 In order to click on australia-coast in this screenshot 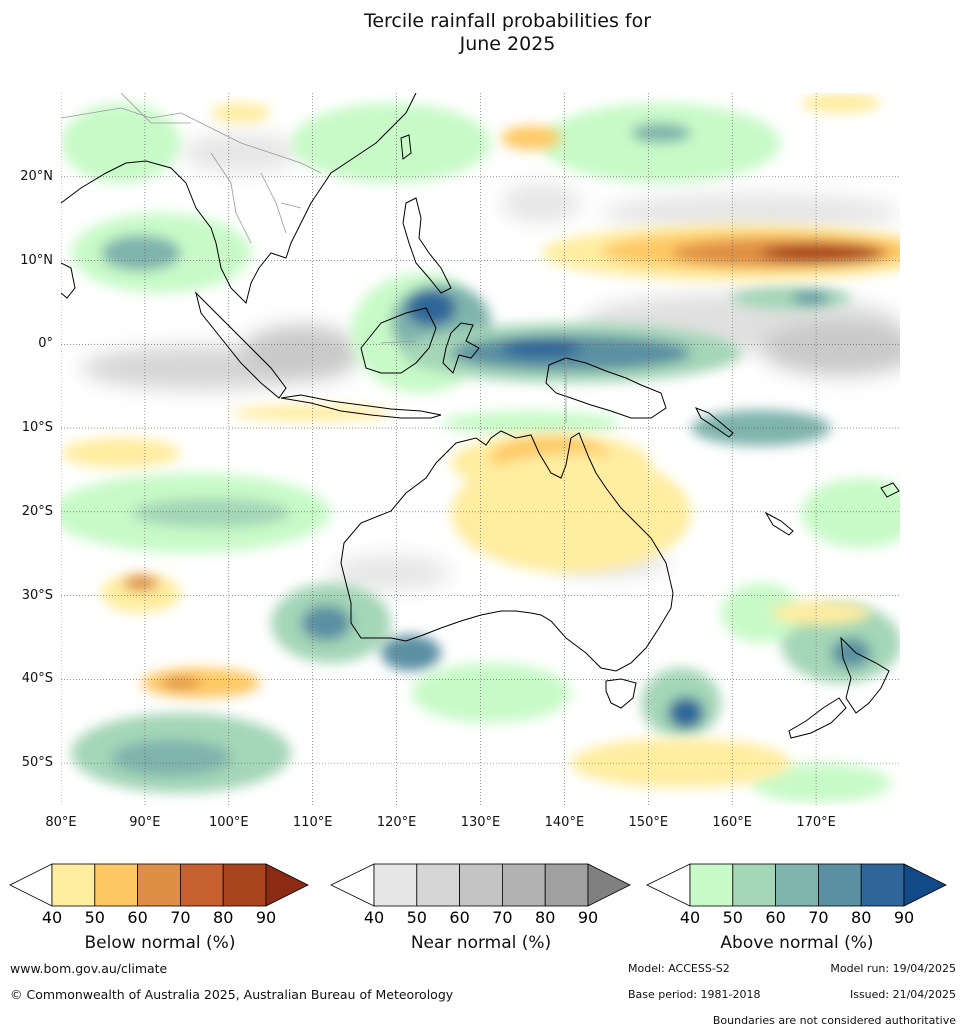, I will do `click(507, 551)`.